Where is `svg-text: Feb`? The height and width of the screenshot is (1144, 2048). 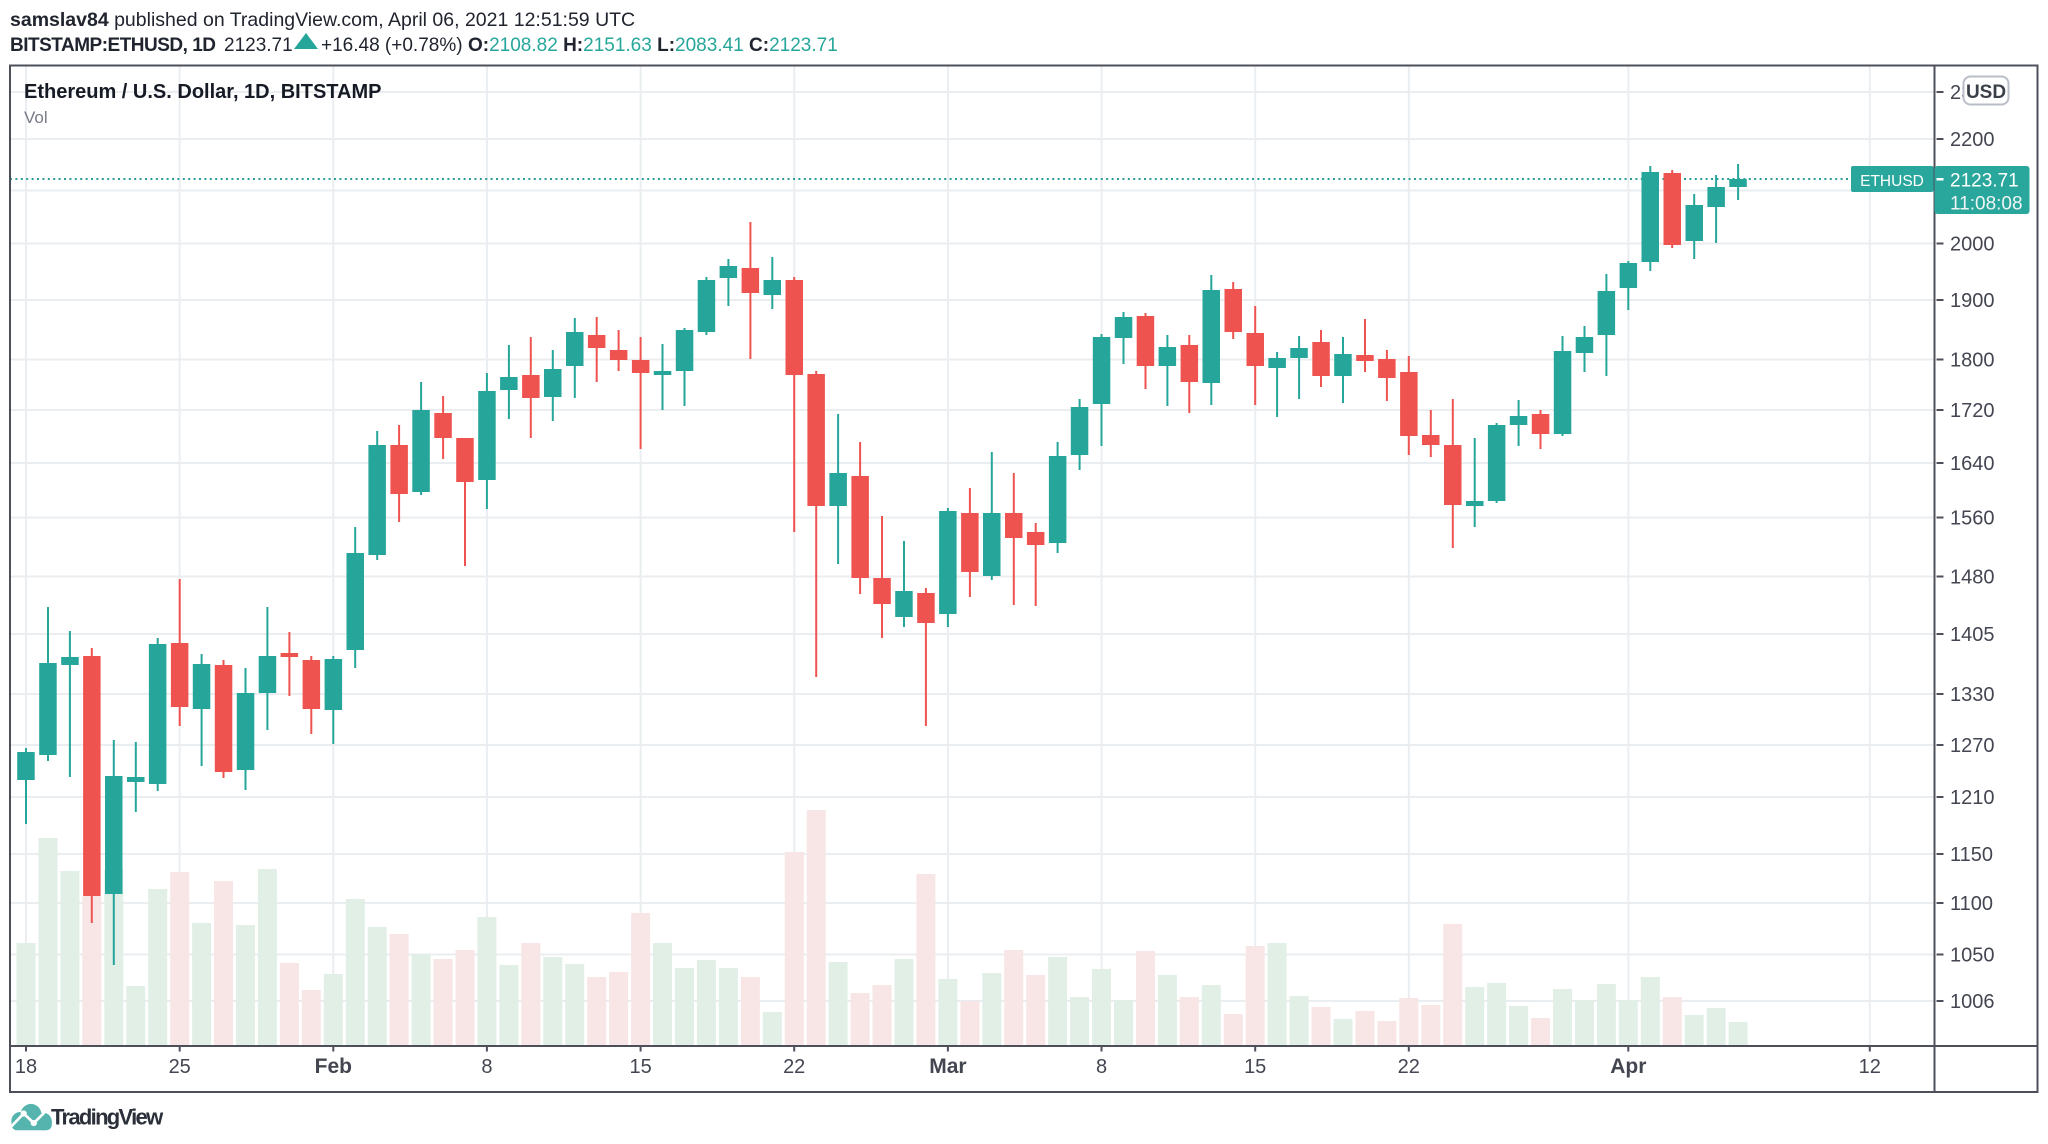 svg-text: Feb is located at coordinates (333, 1066).